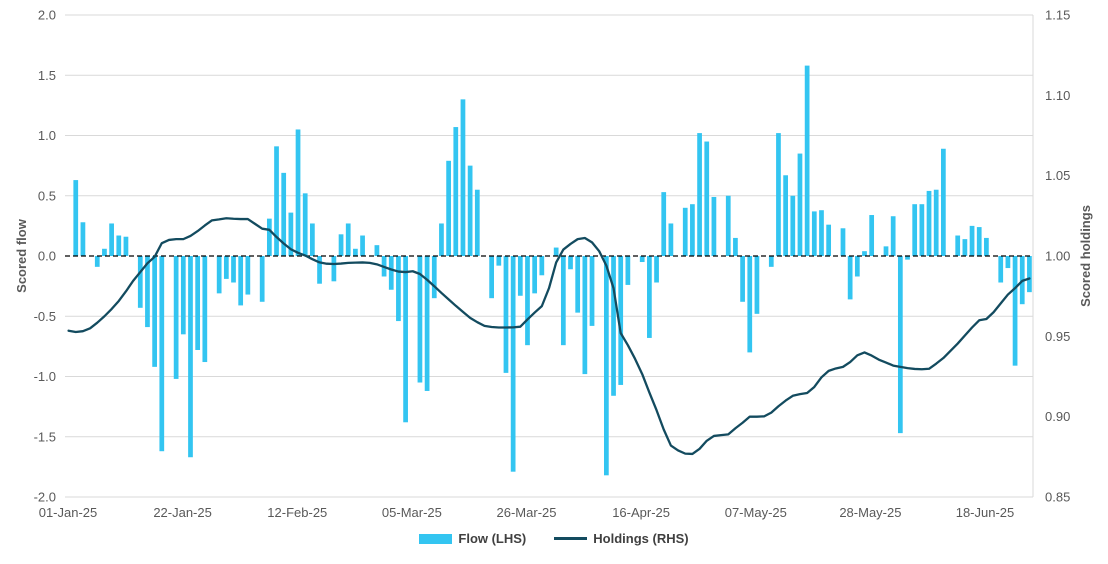 This screenshot has width=1108, height=564. I want to click on left-axis-title: Scored flow, so click(21, 255).